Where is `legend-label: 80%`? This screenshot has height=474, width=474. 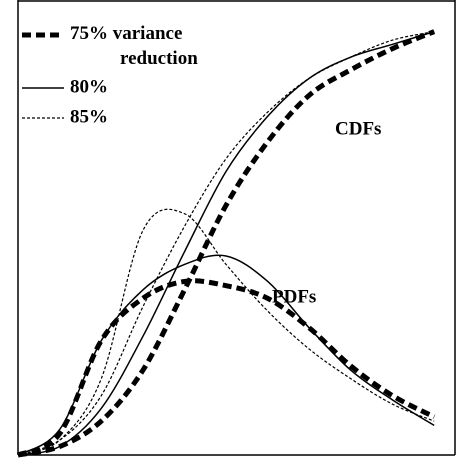
legend-label: 80% is located at coordinates (89, 86).